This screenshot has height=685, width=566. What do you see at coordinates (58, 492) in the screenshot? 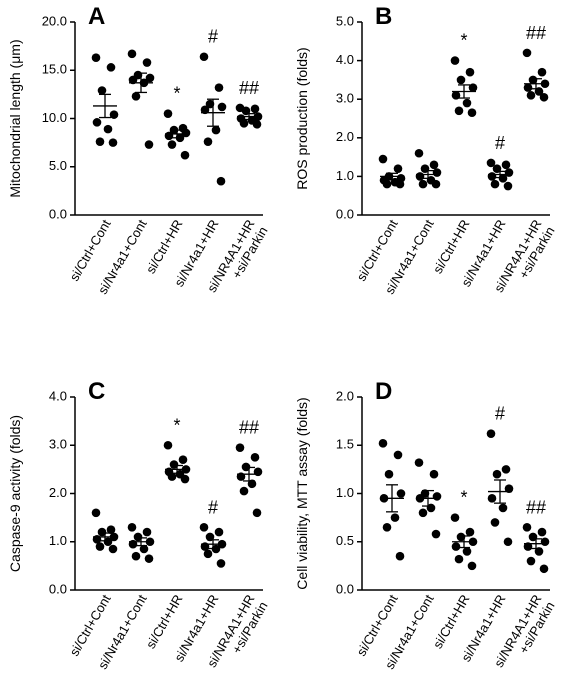
I see `y-tick-label: 2.0` at bounding box center [58, 492].